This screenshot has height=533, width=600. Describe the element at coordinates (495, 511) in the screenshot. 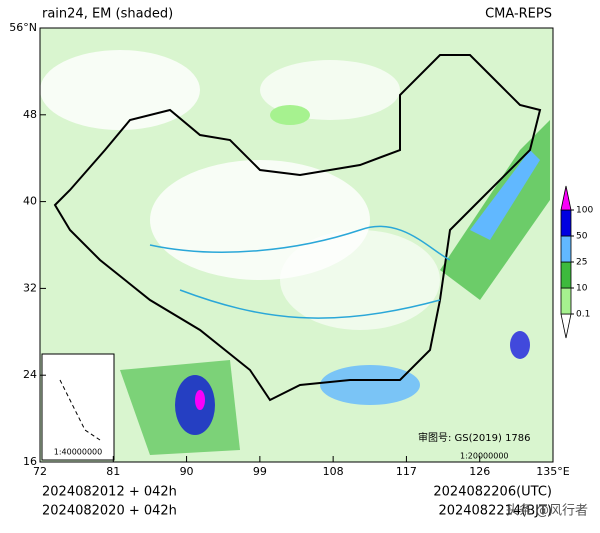

I see `valid-time-bjt: 2024082214(BJT)` at that location.